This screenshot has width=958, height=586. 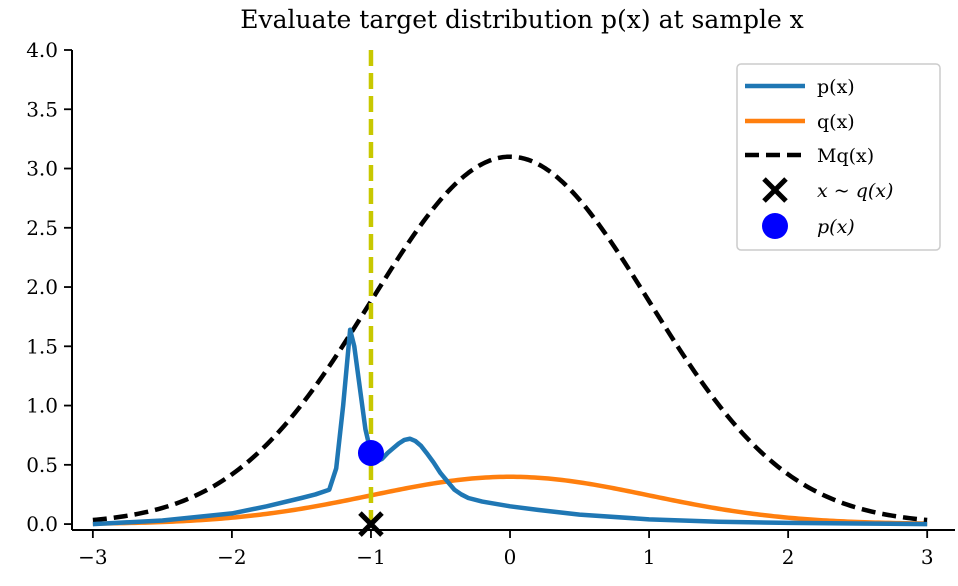 I want to click on y-tick-label: 1.0, so click(x=42, y=406).